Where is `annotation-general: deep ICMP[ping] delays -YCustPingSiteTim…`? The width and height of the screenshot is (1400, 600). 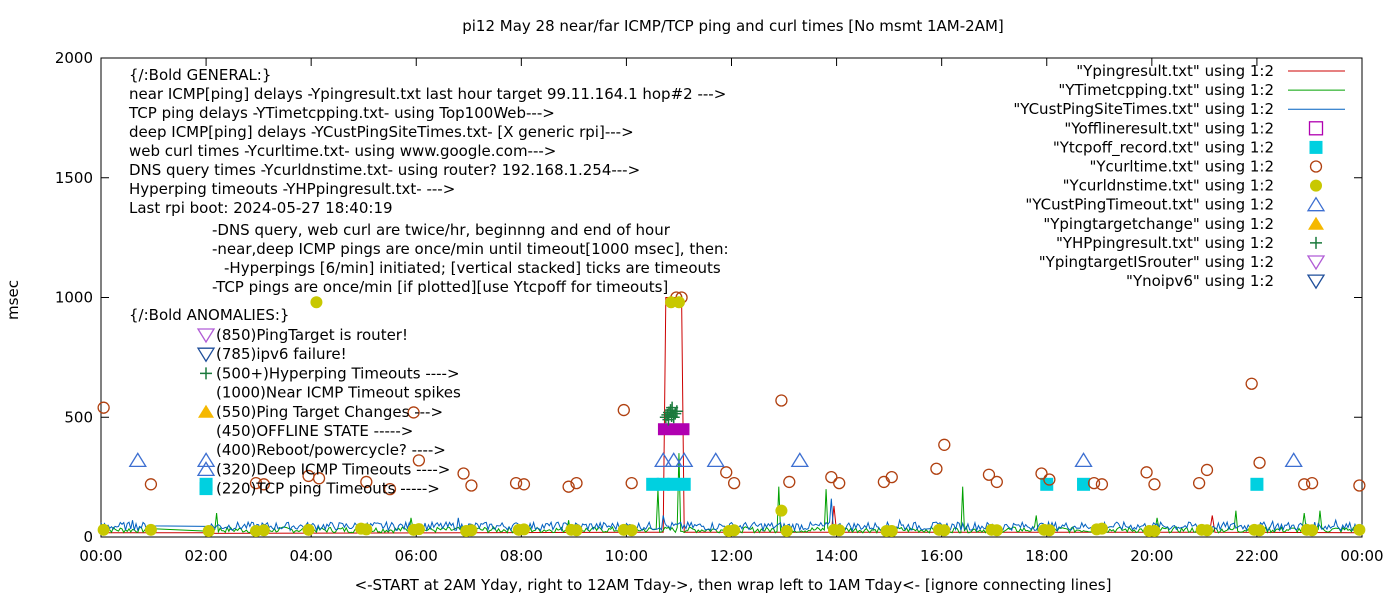
annotation-general: deep ICMP[ping] delays -YCustPingSiteTim… is located at coordinates (381, 132).